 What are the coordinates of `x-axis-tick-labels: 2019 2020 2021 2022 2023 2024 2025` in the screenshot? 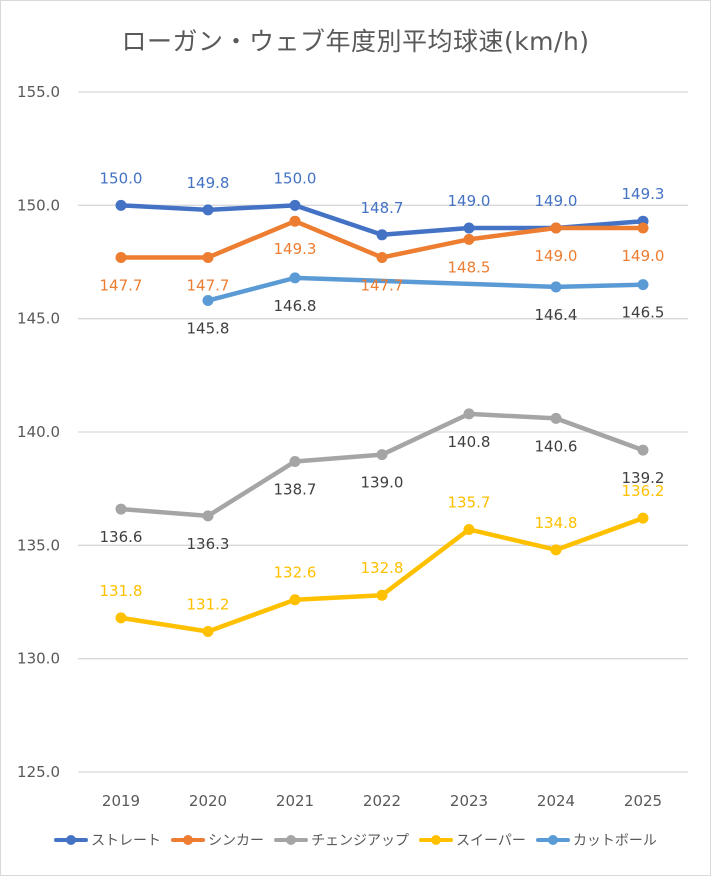 It's located at (382, 801).